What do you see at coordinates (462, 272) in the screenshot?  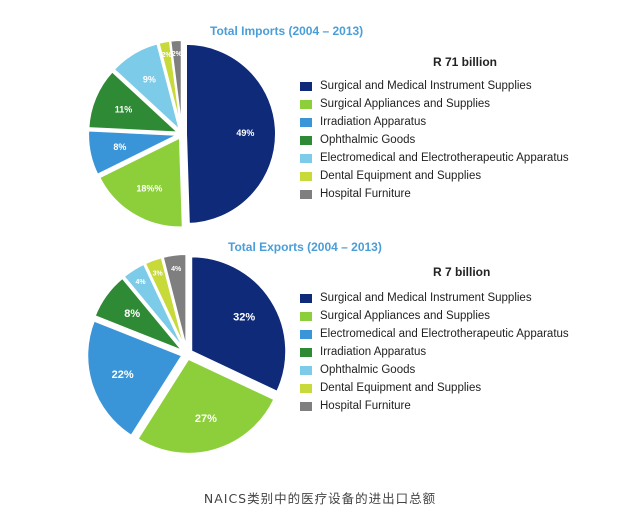 I see `exports-total: R 7 billion` at bounding box center [462, 272].